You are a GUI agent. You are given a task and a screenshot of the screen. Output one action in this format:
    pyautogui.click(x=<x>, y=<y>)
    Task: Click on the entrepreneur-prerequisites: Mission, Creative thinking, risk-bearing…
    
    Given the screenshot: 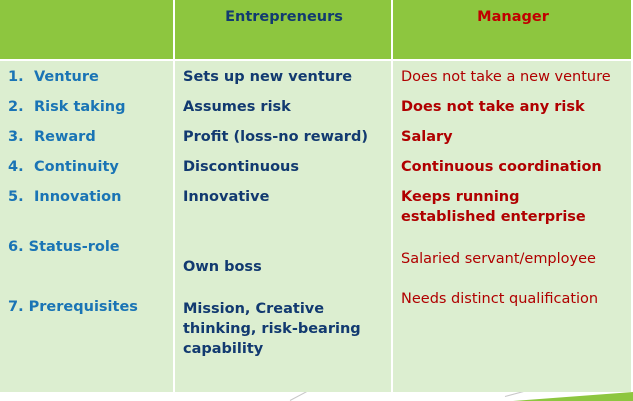 What is the action you would take?
    pyautogui.click(x=272, y=329)
    